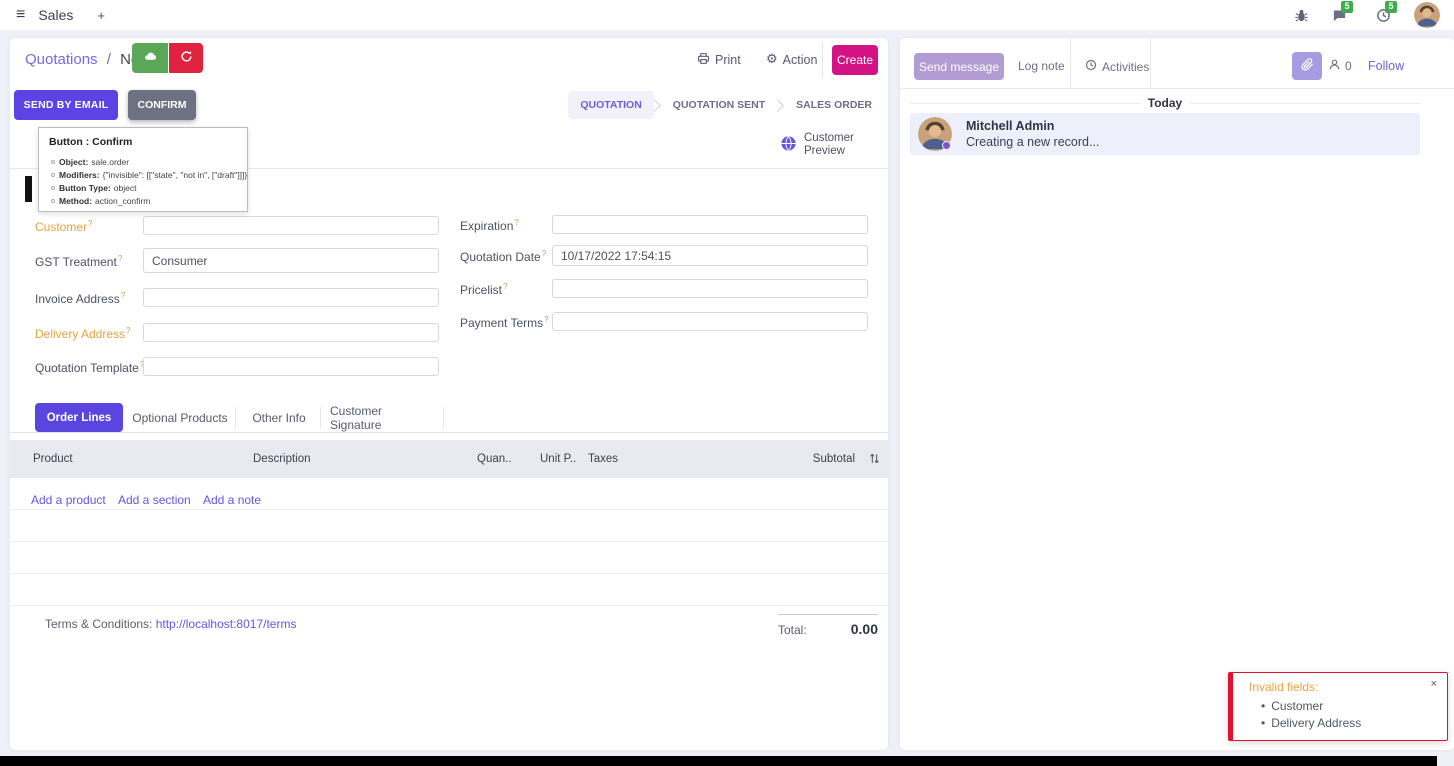 This screenshot has width=1454, height=766. I want to click on close-icon: ×, so click(1433, 684).